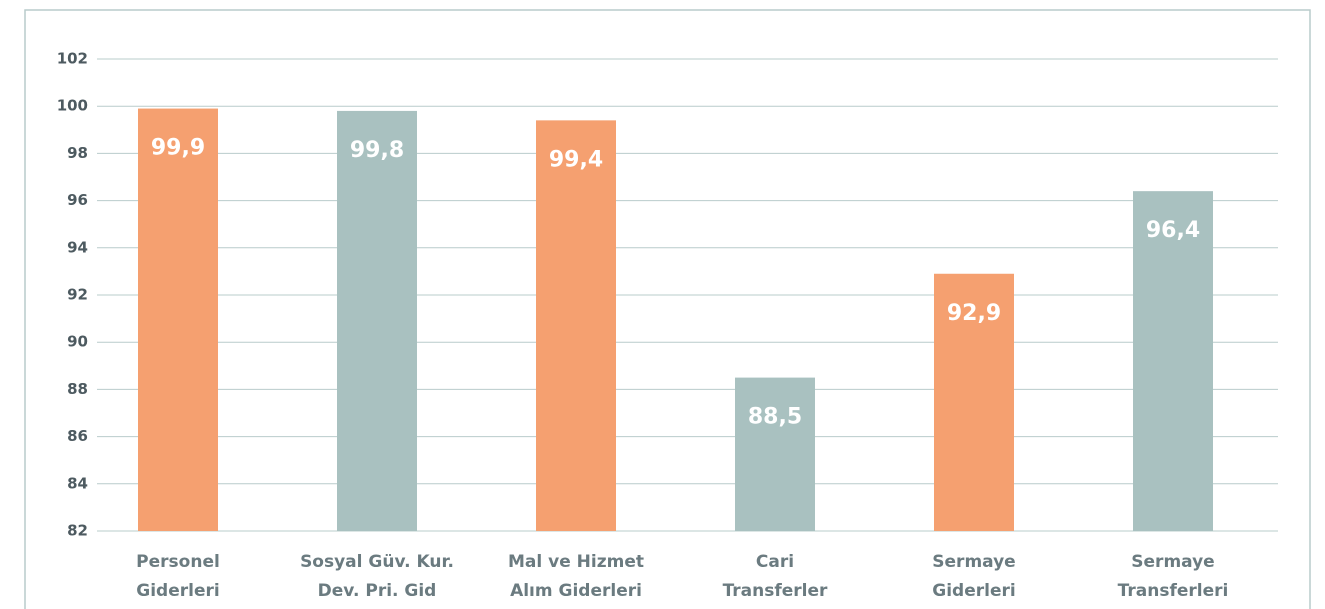 Image resolution: width=1325 pixels, height=609 pixels. What do you see at coordinates (77, 389) in the screenshot?
I see `y-tick-label: 88` at bounding box center [77, 389].